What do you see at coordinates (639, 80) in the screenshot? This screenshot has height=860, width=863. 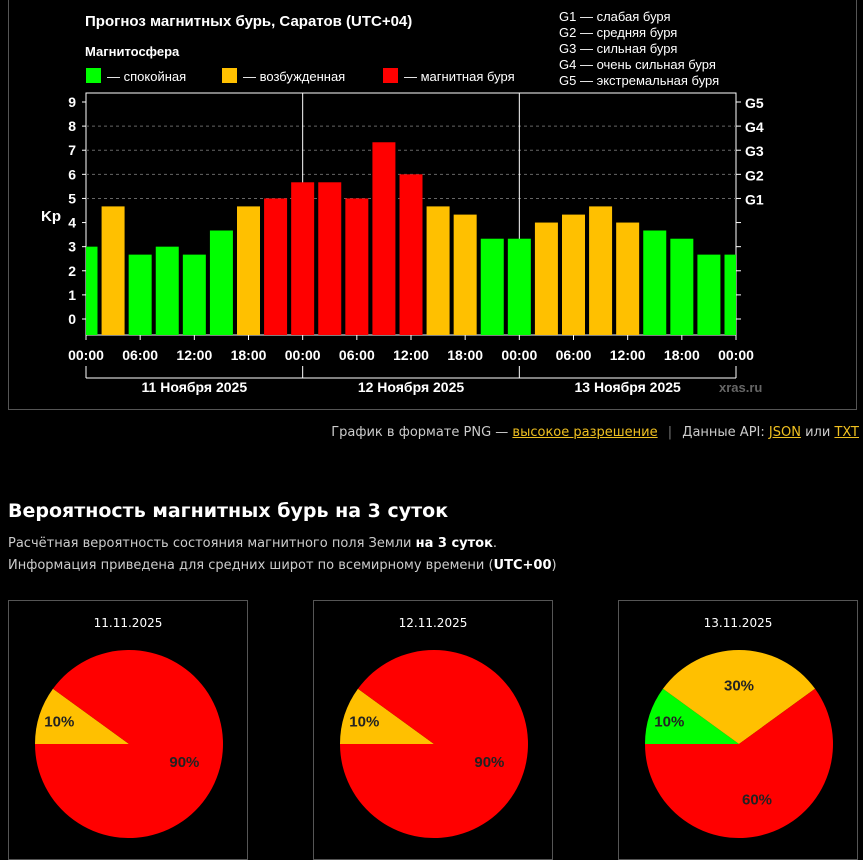 I see `g-scale-legend-item: G5 — экстремальная буря` at bounding box center [639, 80].